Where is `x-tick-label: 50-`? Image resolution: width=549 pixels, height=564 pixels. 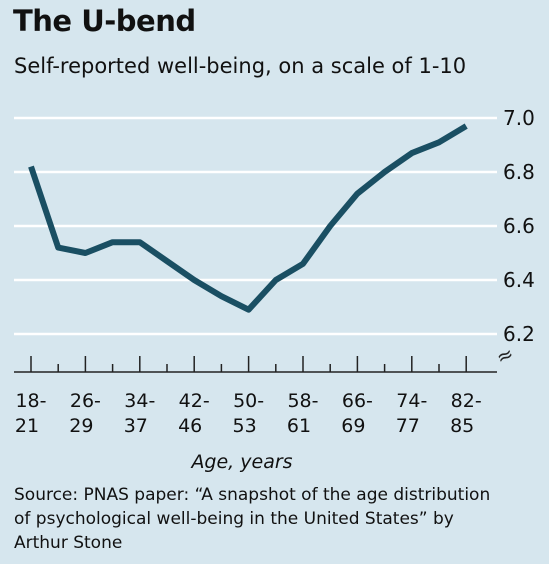 x-tick-label: 50- is located at coordinates (248, 401).